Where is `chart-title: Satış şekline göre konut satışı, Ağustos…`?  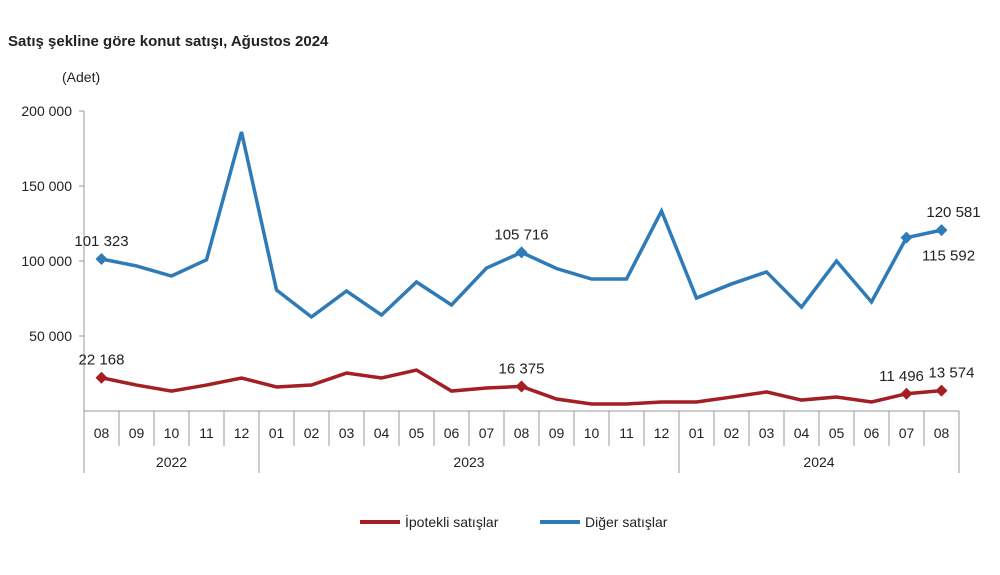
chart-title: Satış şekline göre konut satışı, Ağustos… is located at coordinates (168, 41).